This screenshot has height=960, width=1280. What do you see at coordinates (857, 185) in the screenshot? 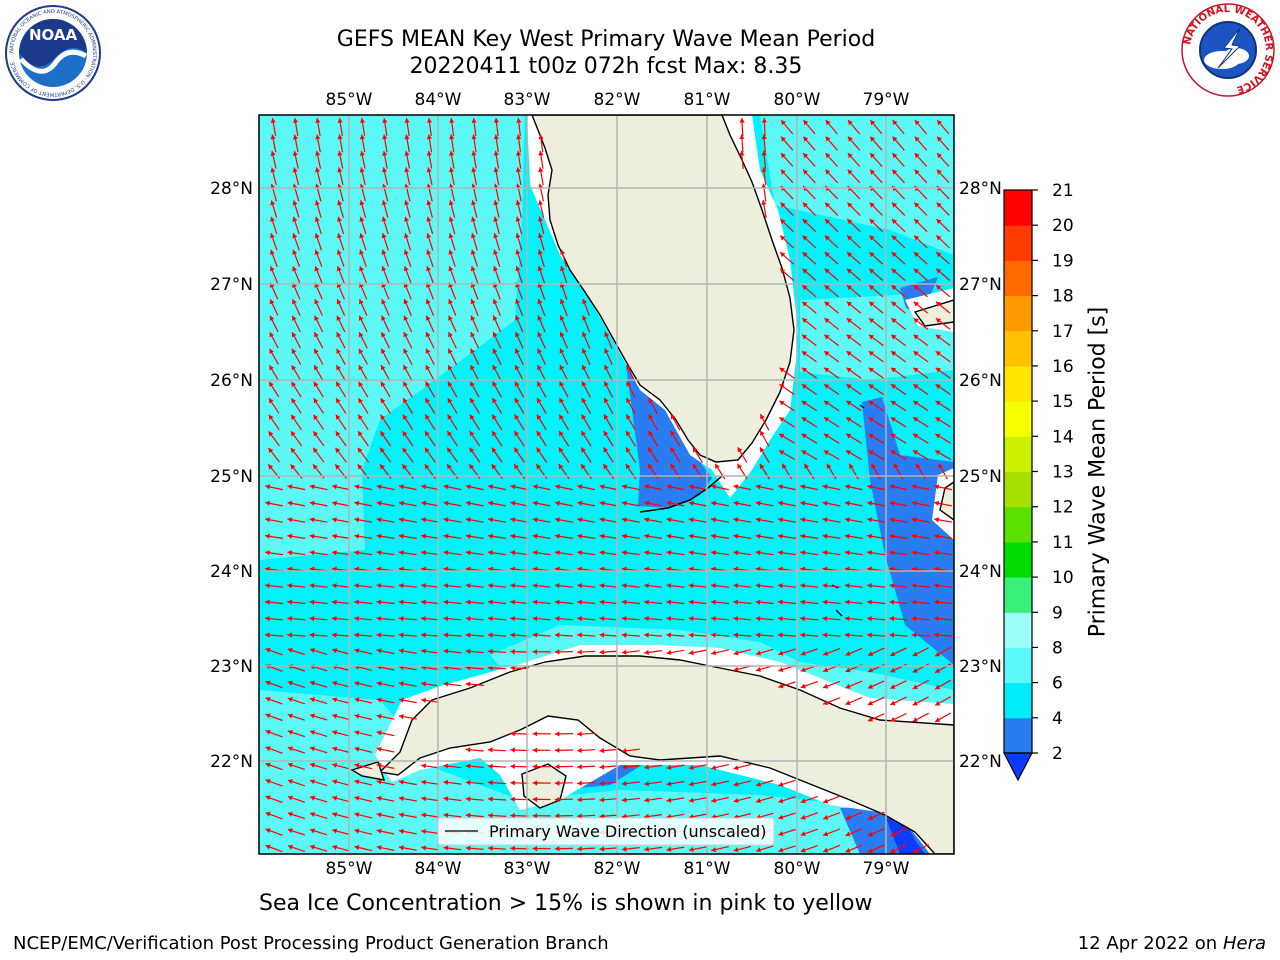
I see `light-period-zone-atlantic-north` at bounding box center [857, 185].